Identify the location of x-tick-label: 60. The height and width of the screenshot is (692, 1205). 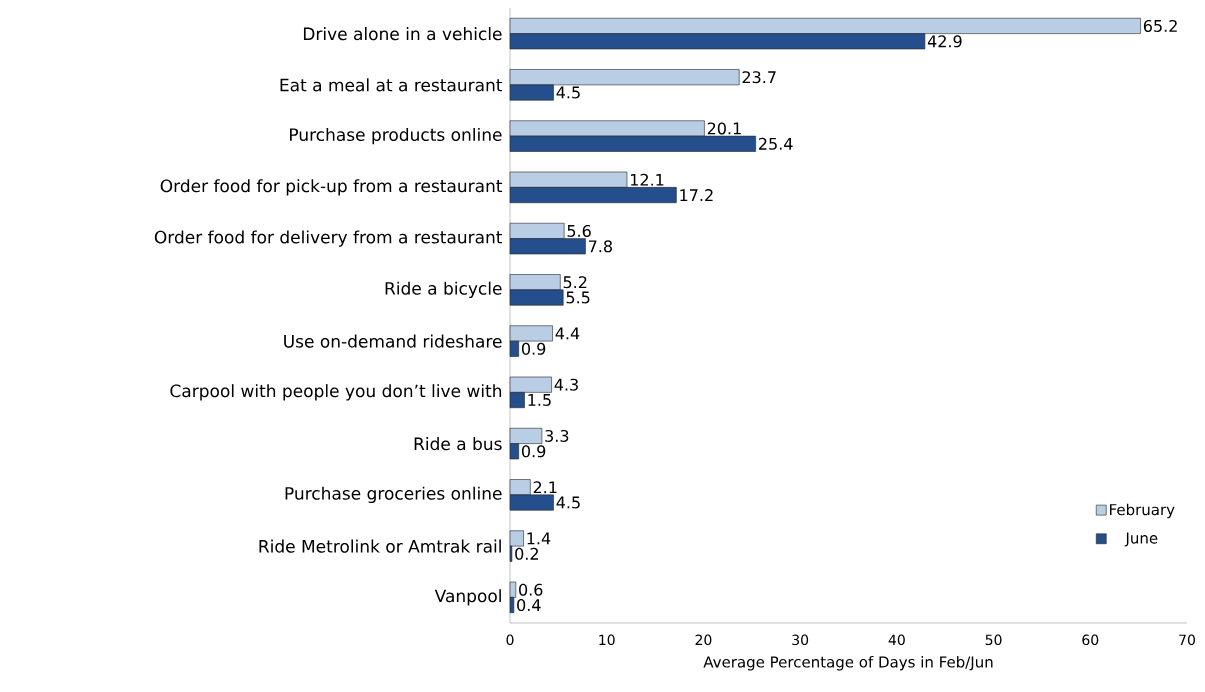
(1090, 640).